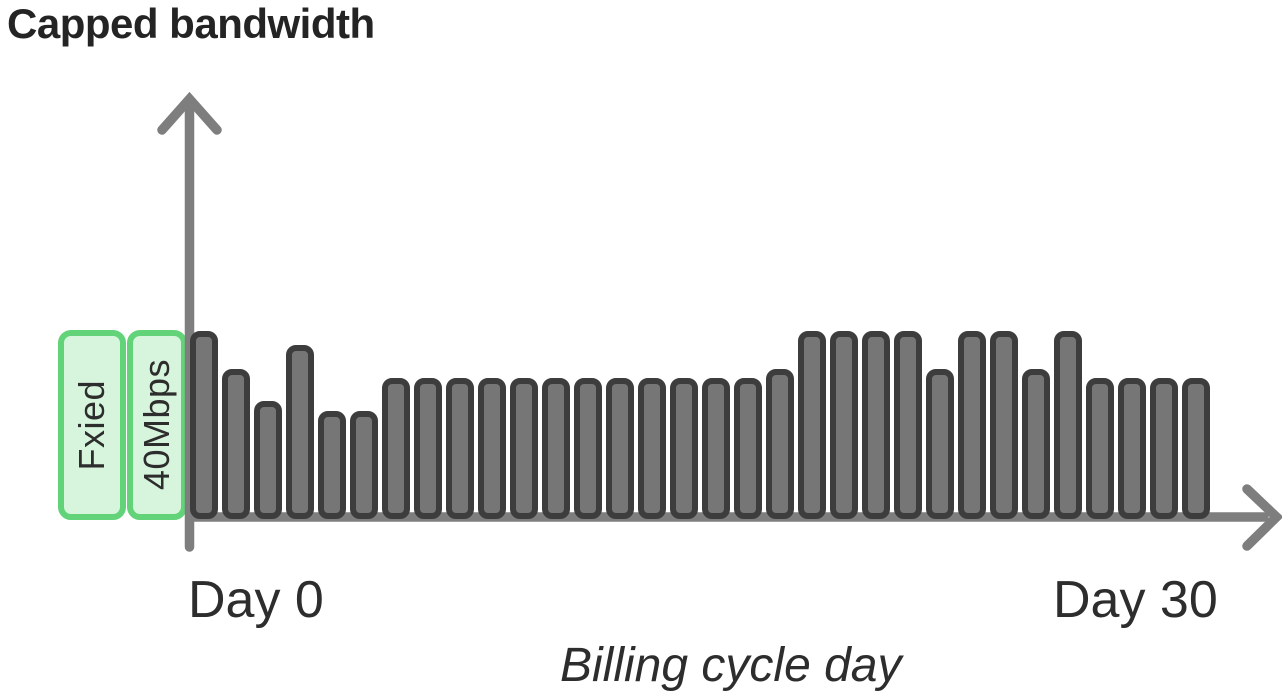 The width and height of the screenshot is (1282, 696). Describe the element at coordinates (1262, 517) in the screenshot. I see `x-axis-arrowhead-icon` at that location.